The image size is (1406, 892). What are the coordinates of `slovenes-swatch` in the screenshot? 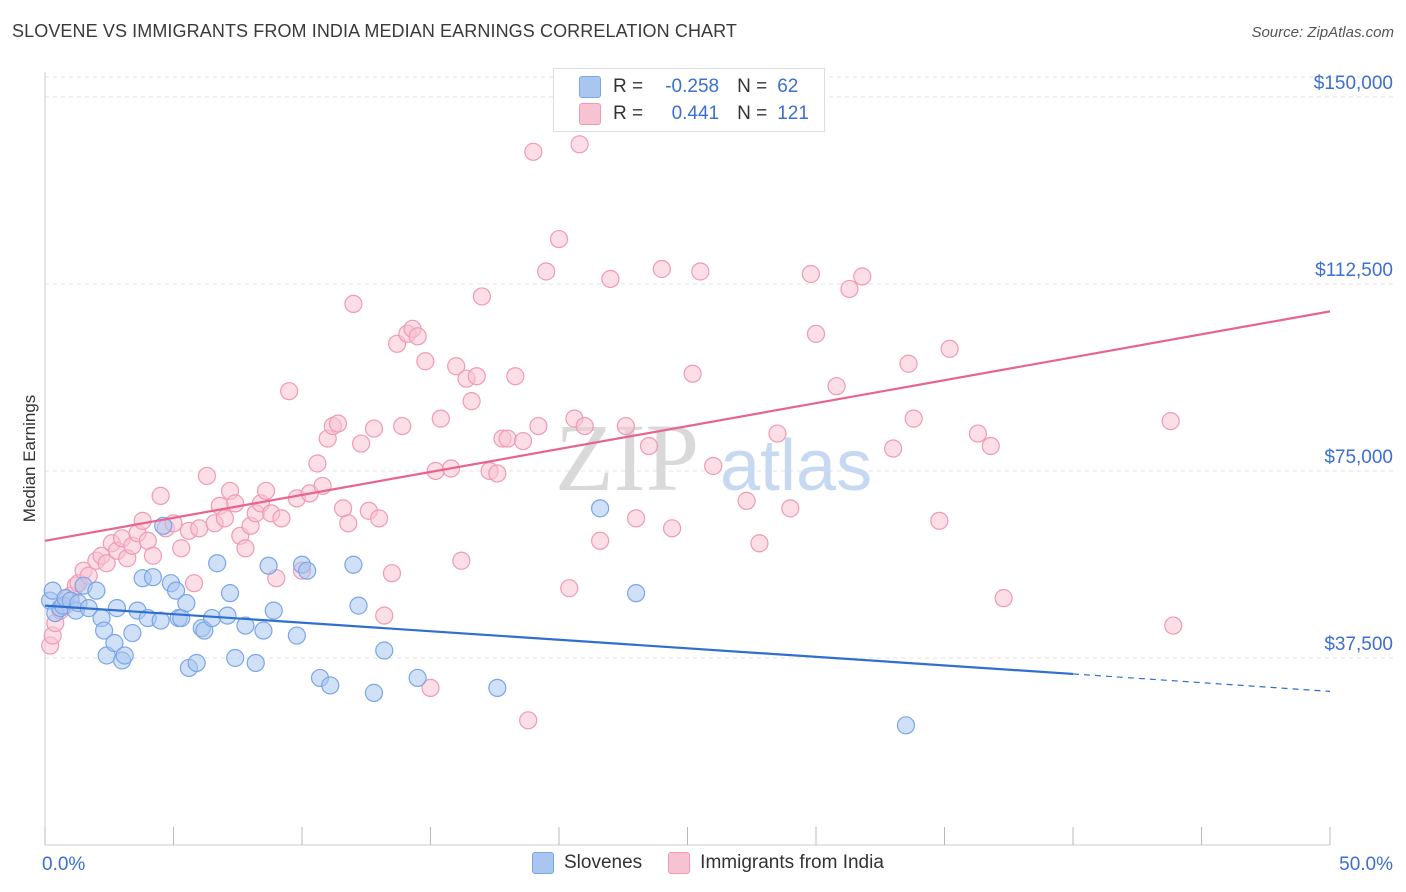 It's located at (590, 87).